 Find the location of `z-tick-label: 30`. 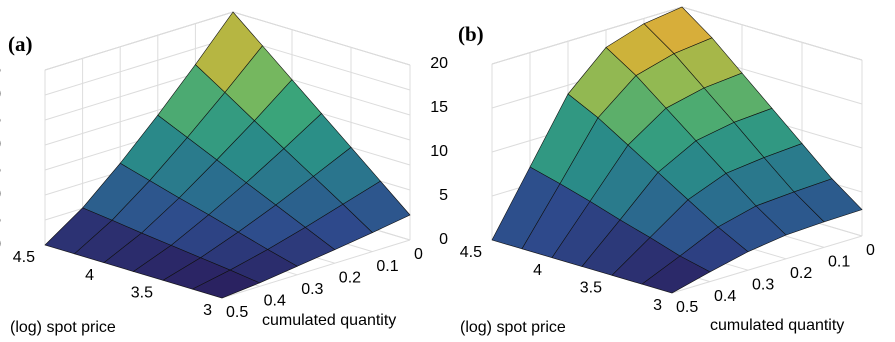

z-tick-label: 30 is located at coordinates (0, 94).